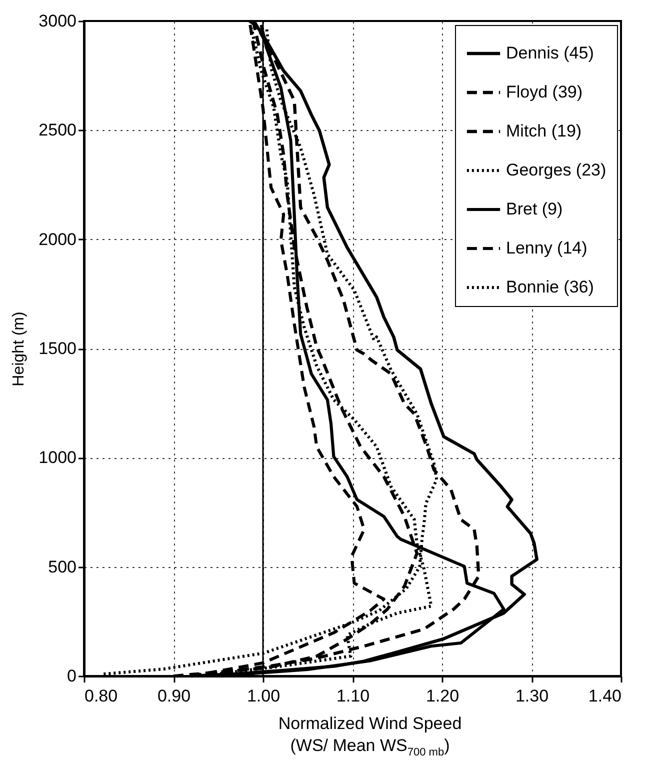 Image resolution: width=668 pixels, height=780 pixels. What do you see at coordinates (544, 92) in the screenshot?
I see `legend-label: Floyd (39)` at bounding box center [544, 92].